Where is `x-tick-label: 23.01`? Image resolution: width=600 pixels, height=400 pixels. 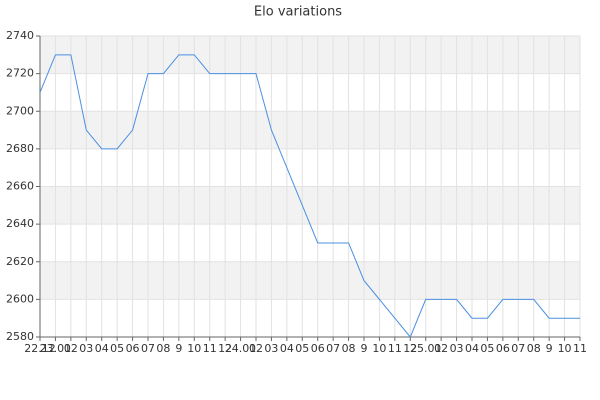 x-tick-label: 23.01 is located at coordinates (56, 348).